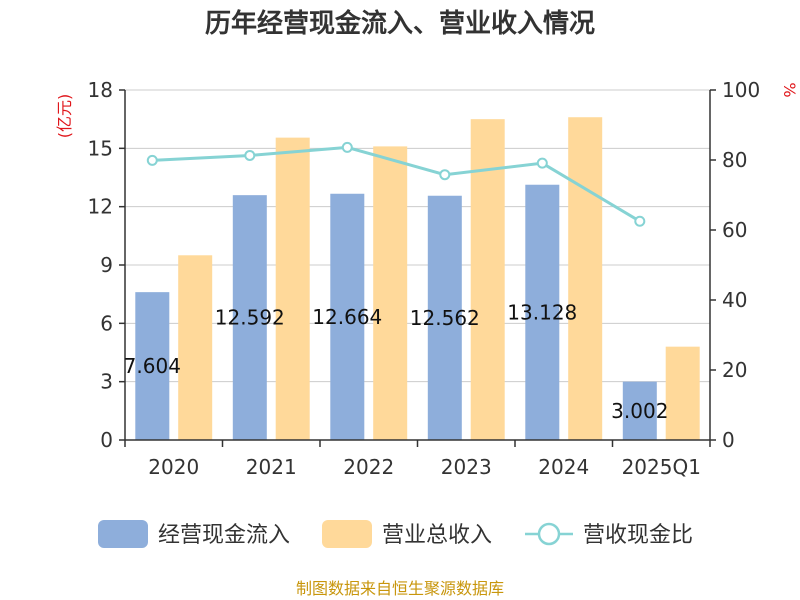  I want to click on legend: 经营现金流入 营业总收入 营收现金比, so click(395, 534).